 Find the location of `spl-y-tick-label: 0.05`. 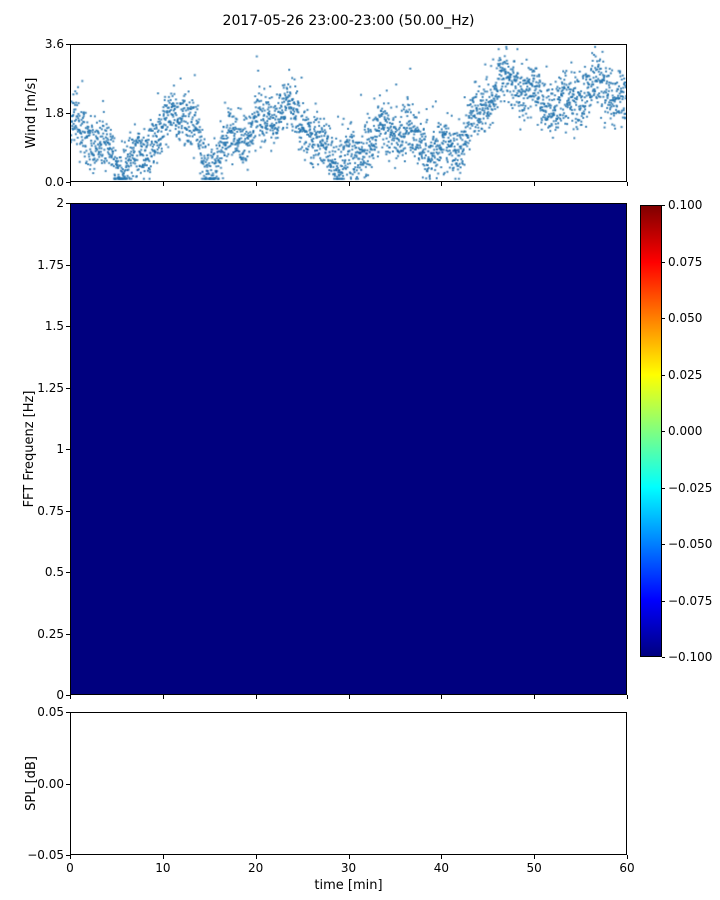

spl-y-tick-label: 0.05 is located at coordinates (50, 712).